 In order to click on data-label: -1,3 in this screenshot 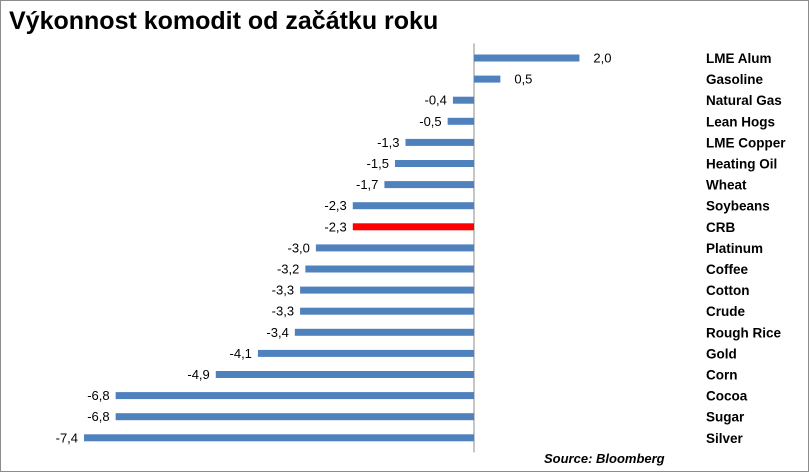, I will do `click(388, 142)`.